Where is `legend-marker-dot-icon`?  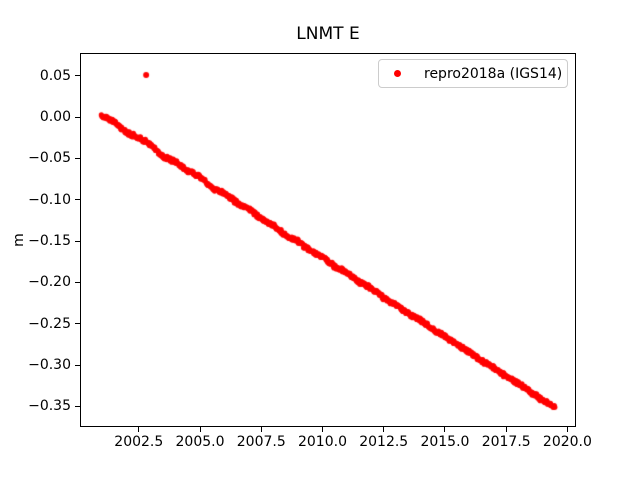
legend-marker-dot-icon is located at coordinates (397, 73).